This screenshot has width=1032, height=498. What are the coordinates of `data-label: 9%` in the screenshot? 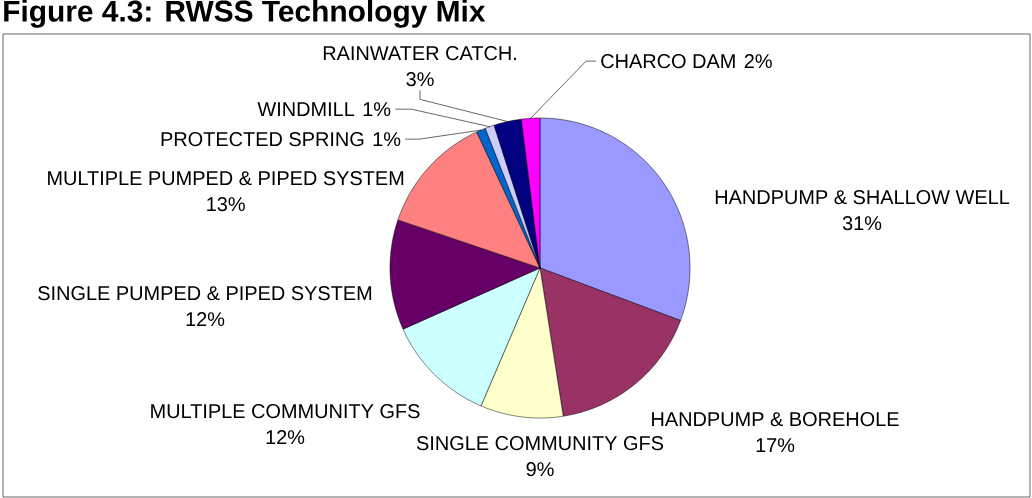 It's located at (540, 469).